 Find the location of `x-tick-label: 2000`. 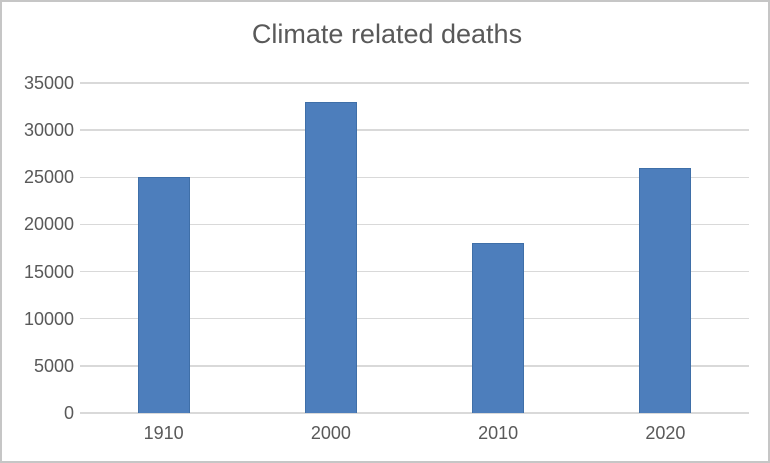

x-tick-label: 2000 is located at coordinates (330, 433).